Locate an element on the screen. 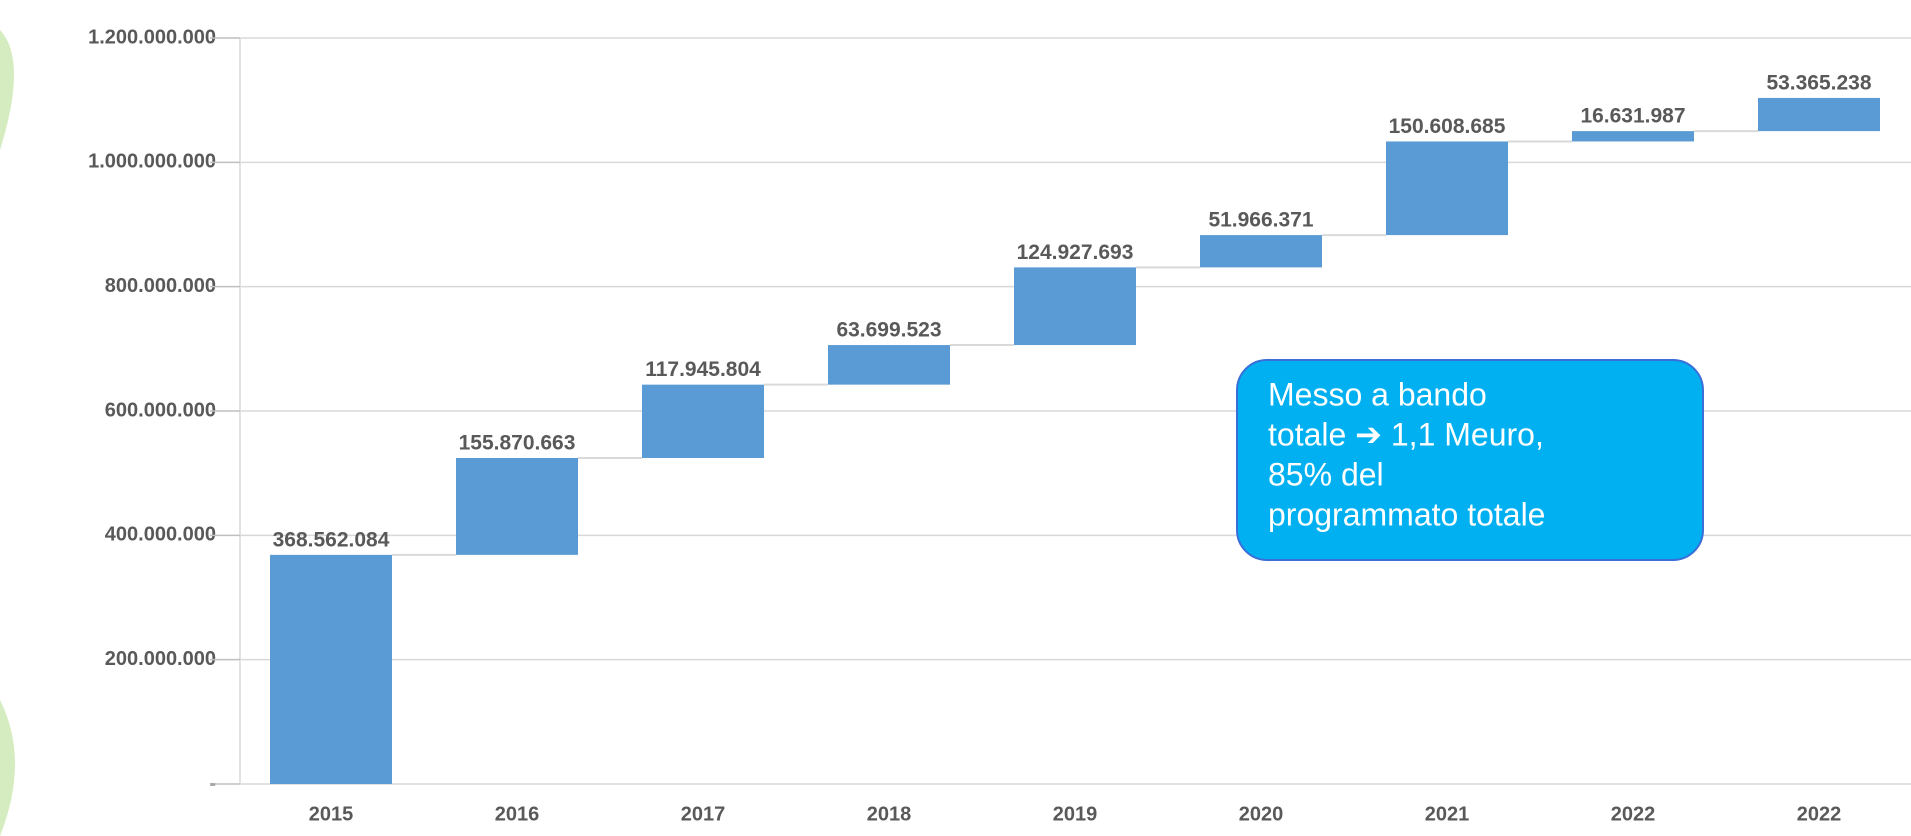  y-tick-label: 400.000.000 is located at coordinates (160, 535).